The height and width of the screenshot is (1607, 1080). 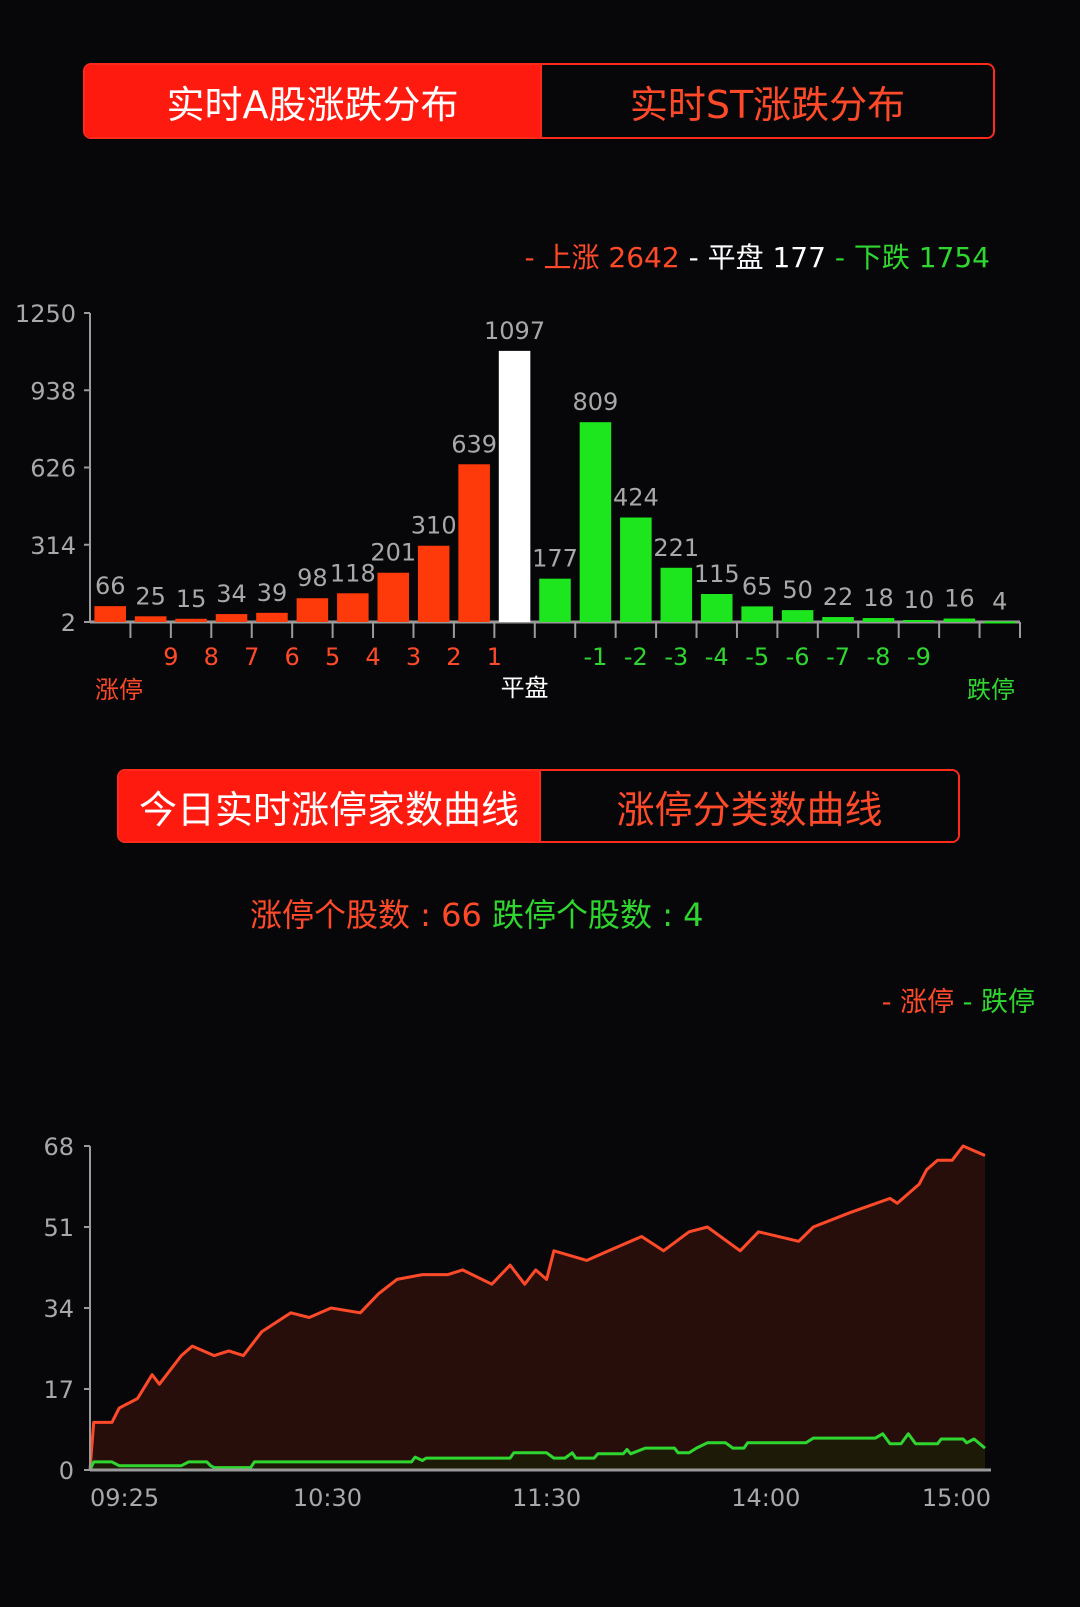 I want to click on x-tick-label: 15:00, so click(x=956, y=1498).